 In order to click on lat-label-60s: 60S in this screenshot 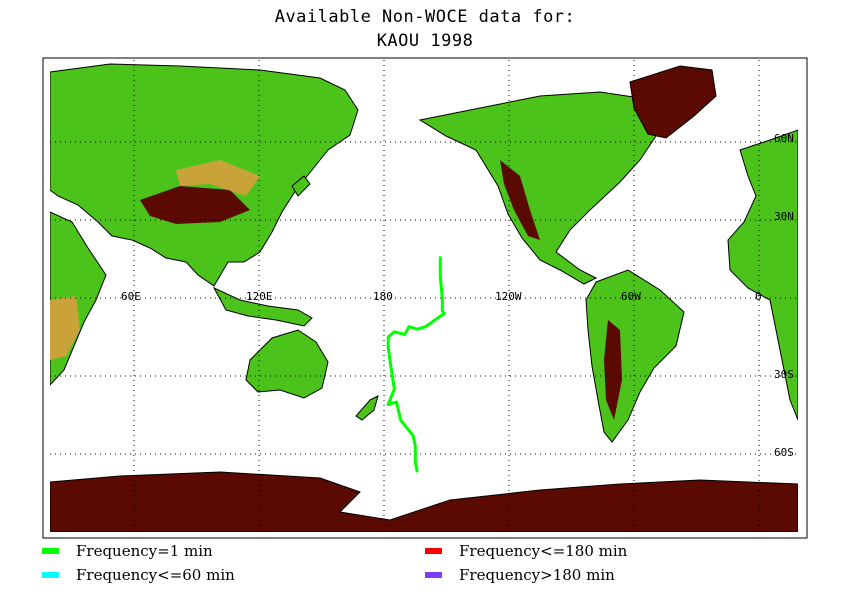, I will do `click(784, 452)`.